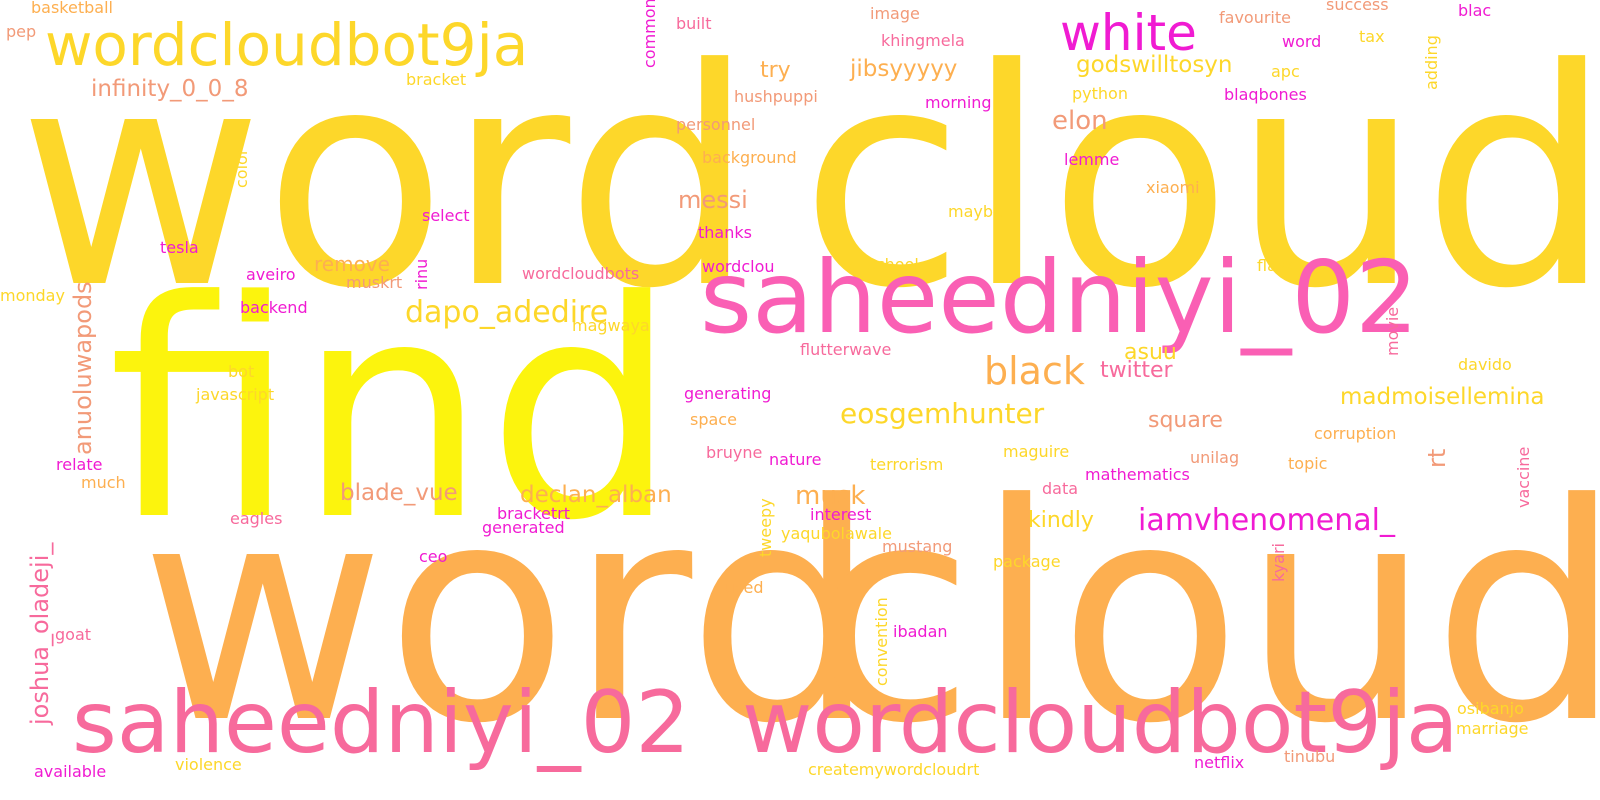  Describe the element at coordinates (917, 546) in the screenshot. I see `word: mustang` at that location.